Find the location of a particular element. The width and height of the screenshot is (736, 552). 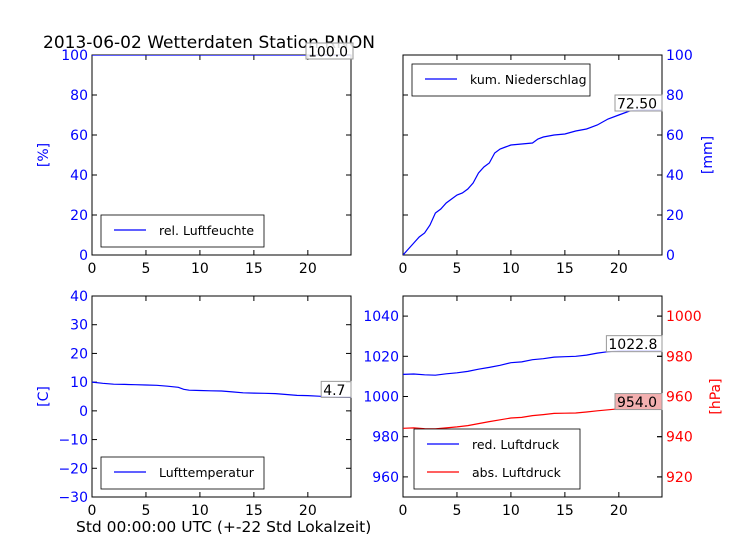

legend-entry-label: Lufttemperatur is located at coordinates (207, 472).